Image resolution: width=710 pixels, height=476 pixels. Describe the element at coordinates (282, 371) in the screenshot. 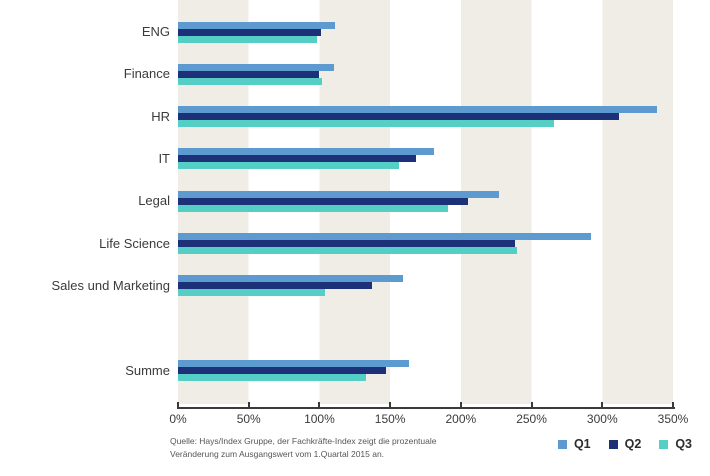

I see `bar-q2-summe` at that location.